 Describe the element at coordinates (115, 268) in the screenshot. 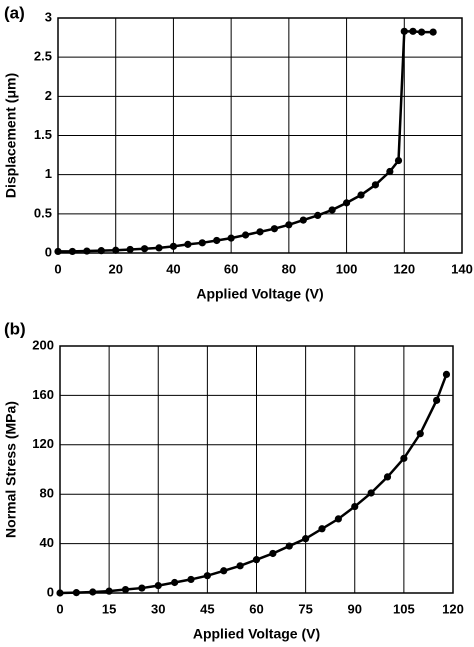

I see `x-tick-label: 20` at that location.